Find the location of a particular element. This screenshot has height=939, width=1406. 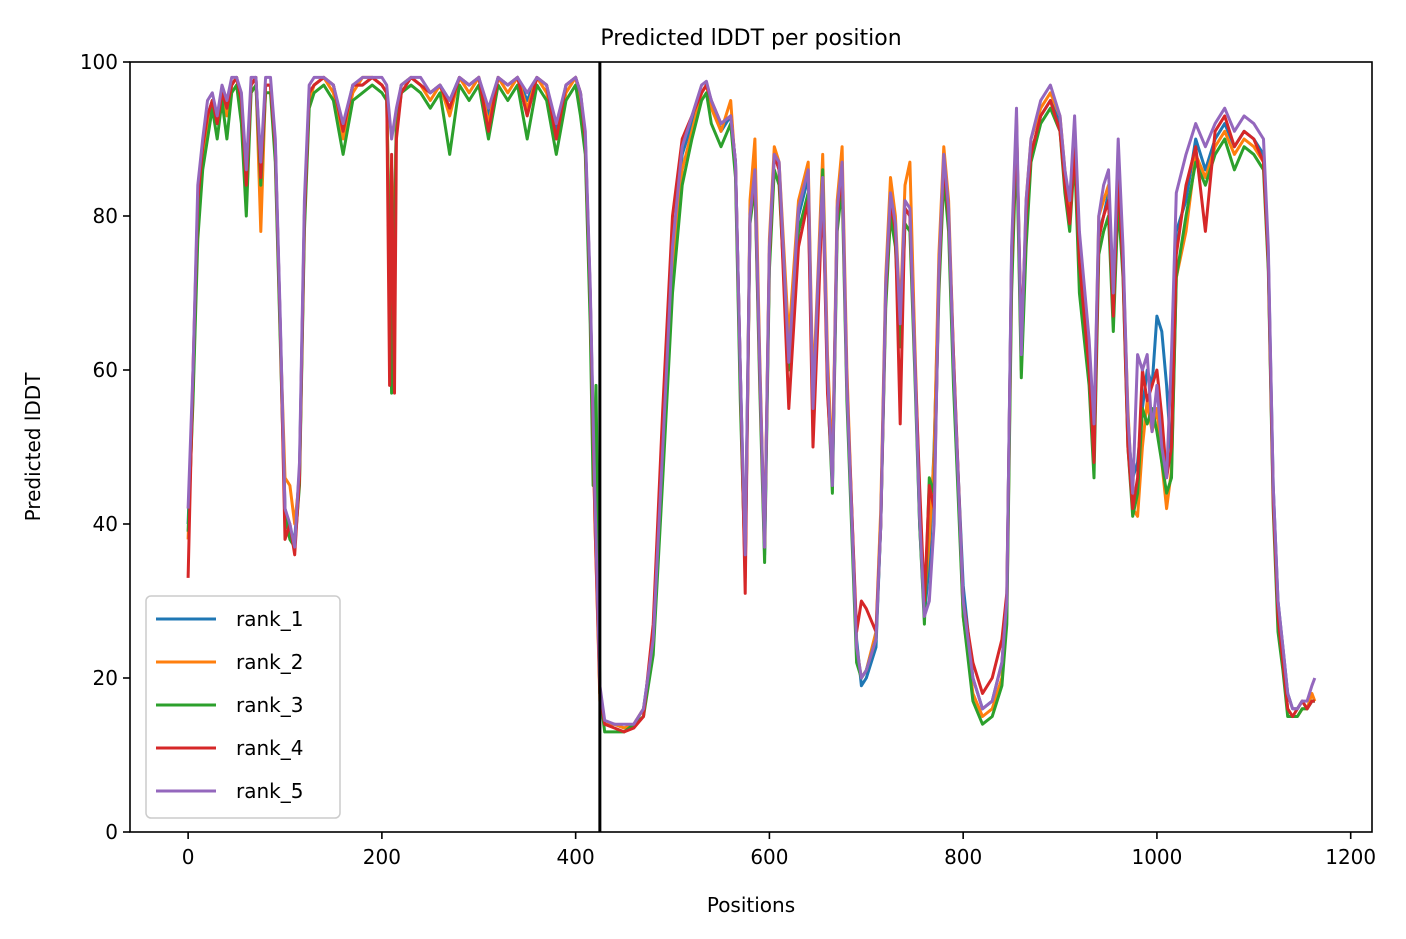

chart-title: Predicted lDDT per position is located at coordinates (750, 38).